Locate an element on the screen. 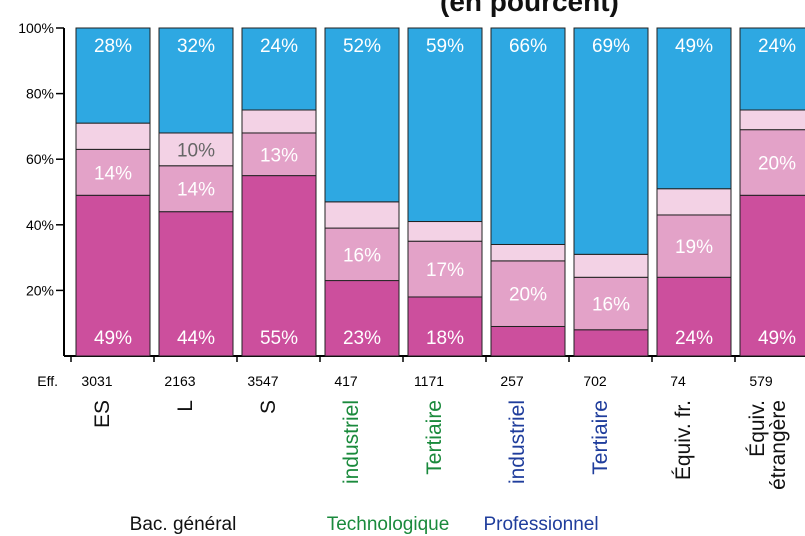 This screenshot has width=805, height=536. effectif-value: 3031 is located at coordinates (96, 381).